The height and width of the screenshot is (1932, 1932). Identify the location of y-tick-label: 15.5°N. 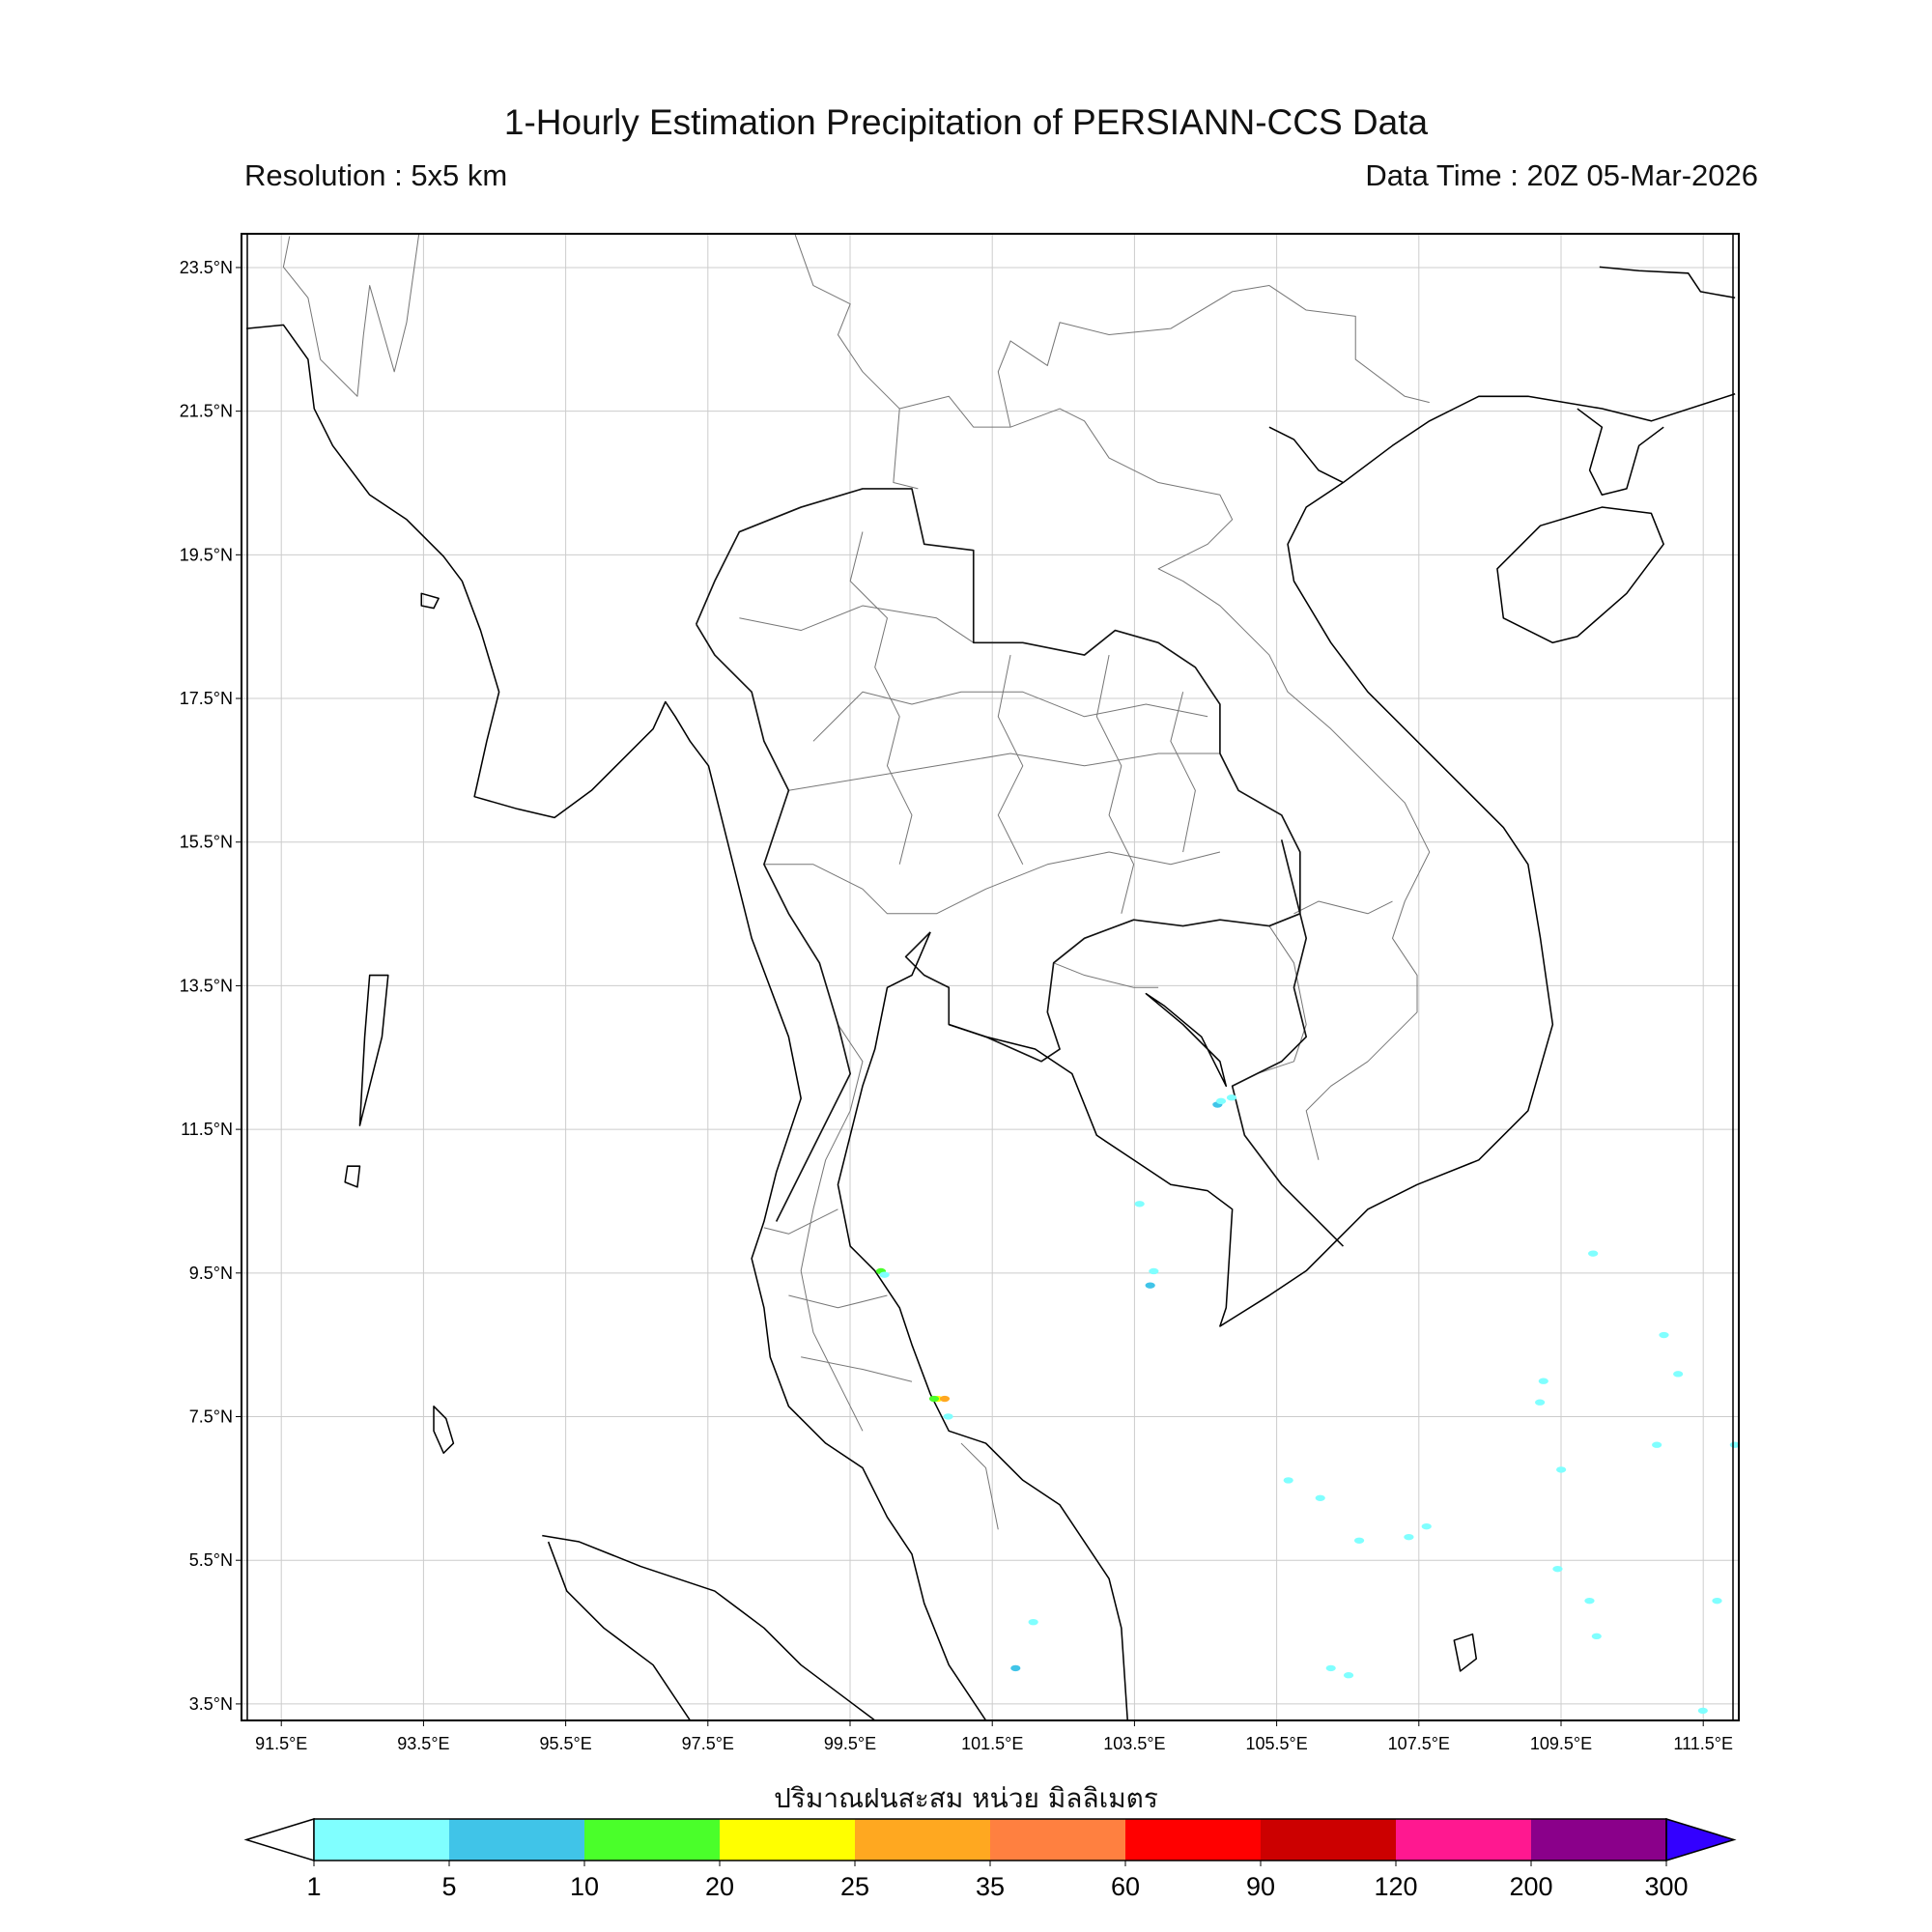
(206, 842).